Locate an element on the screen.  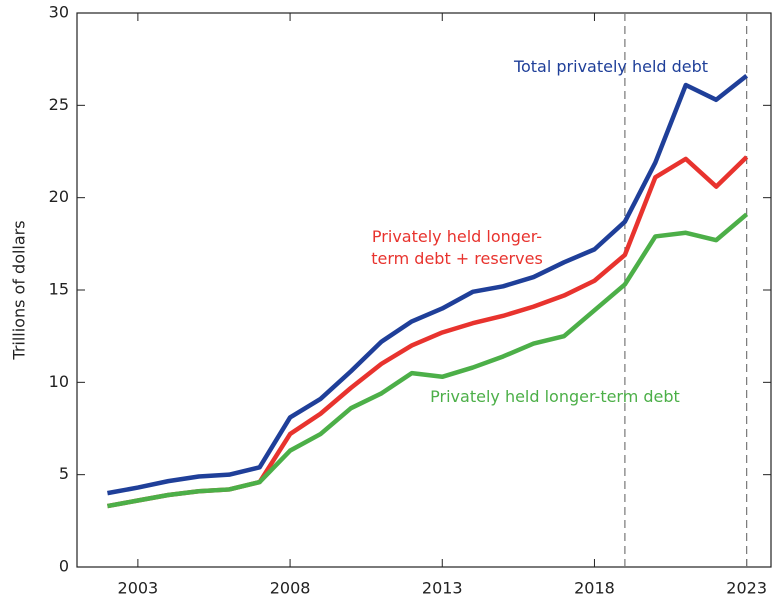
y-tick-label: 20 is located at coordinates (59, 196).